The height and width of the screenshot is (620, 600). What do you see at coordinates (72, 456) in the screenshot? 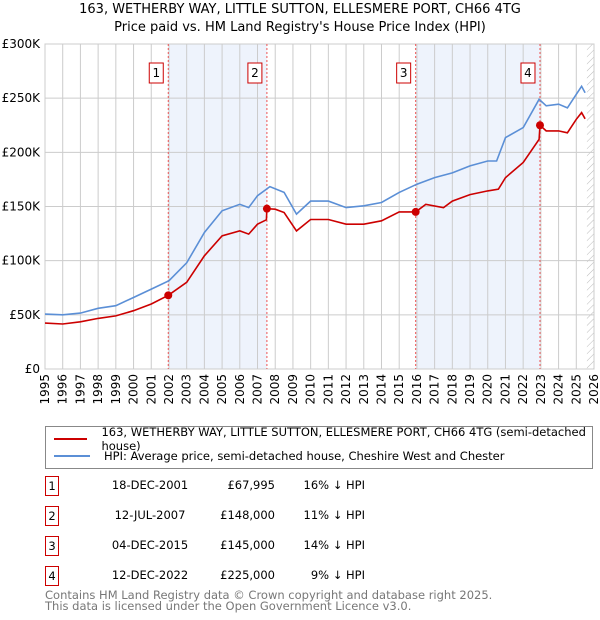
I see `blue-line-swatch` at bounding box center [72, 456].